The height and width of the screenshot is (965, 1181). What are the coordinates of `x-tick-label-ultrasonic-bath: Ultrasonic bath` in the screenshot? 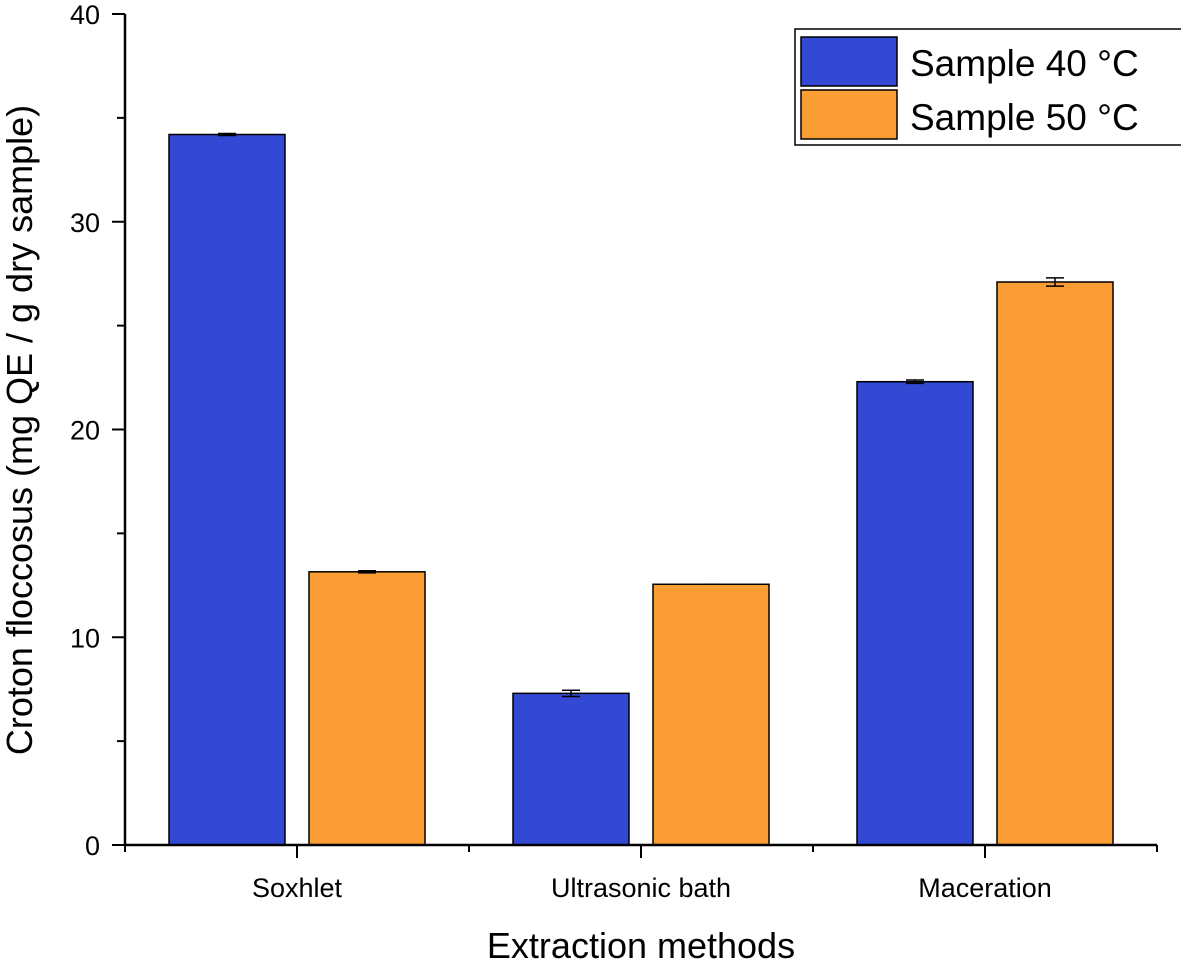 It's located at (641, 888).